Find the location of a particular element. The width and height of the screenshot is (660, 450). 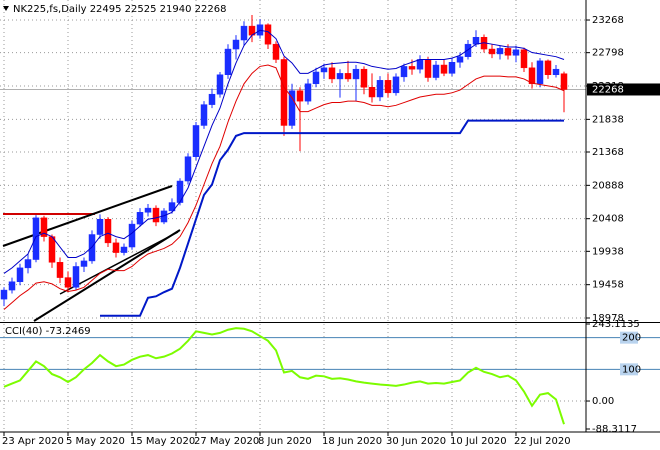

y-tick-label: 19458 is located at coordinates (608, 285).